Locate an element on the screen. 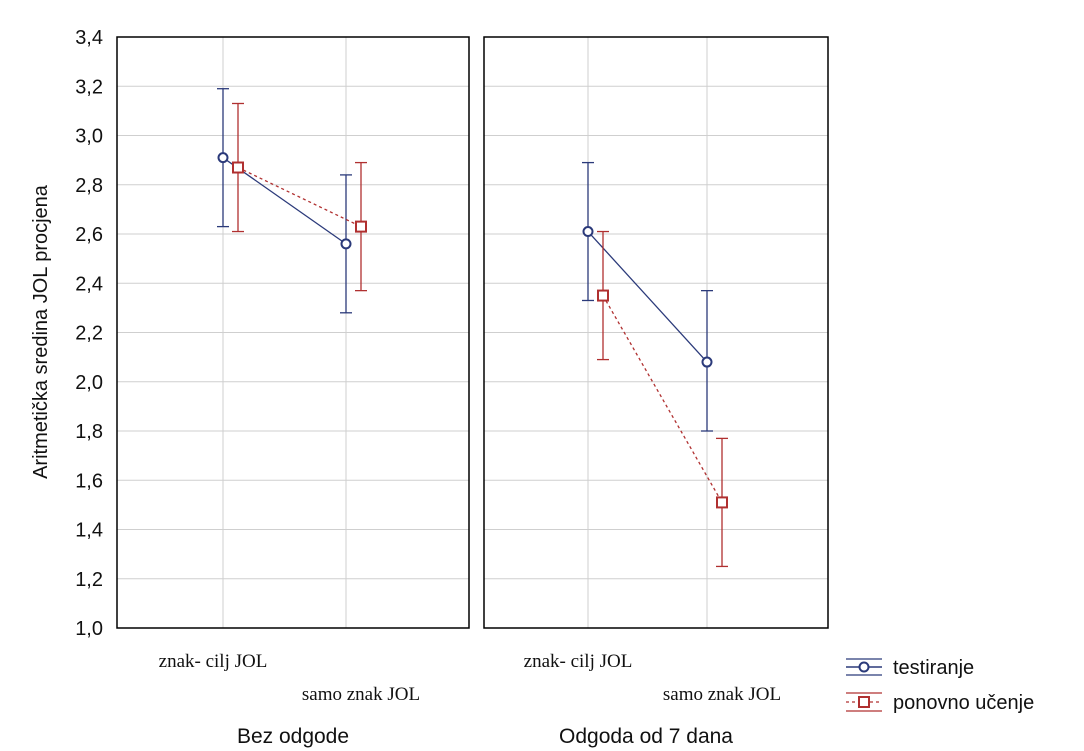 The width and height of the screenshot is (1084, 751). panel-title: Bez odgode is located at coordinates (293, 736).